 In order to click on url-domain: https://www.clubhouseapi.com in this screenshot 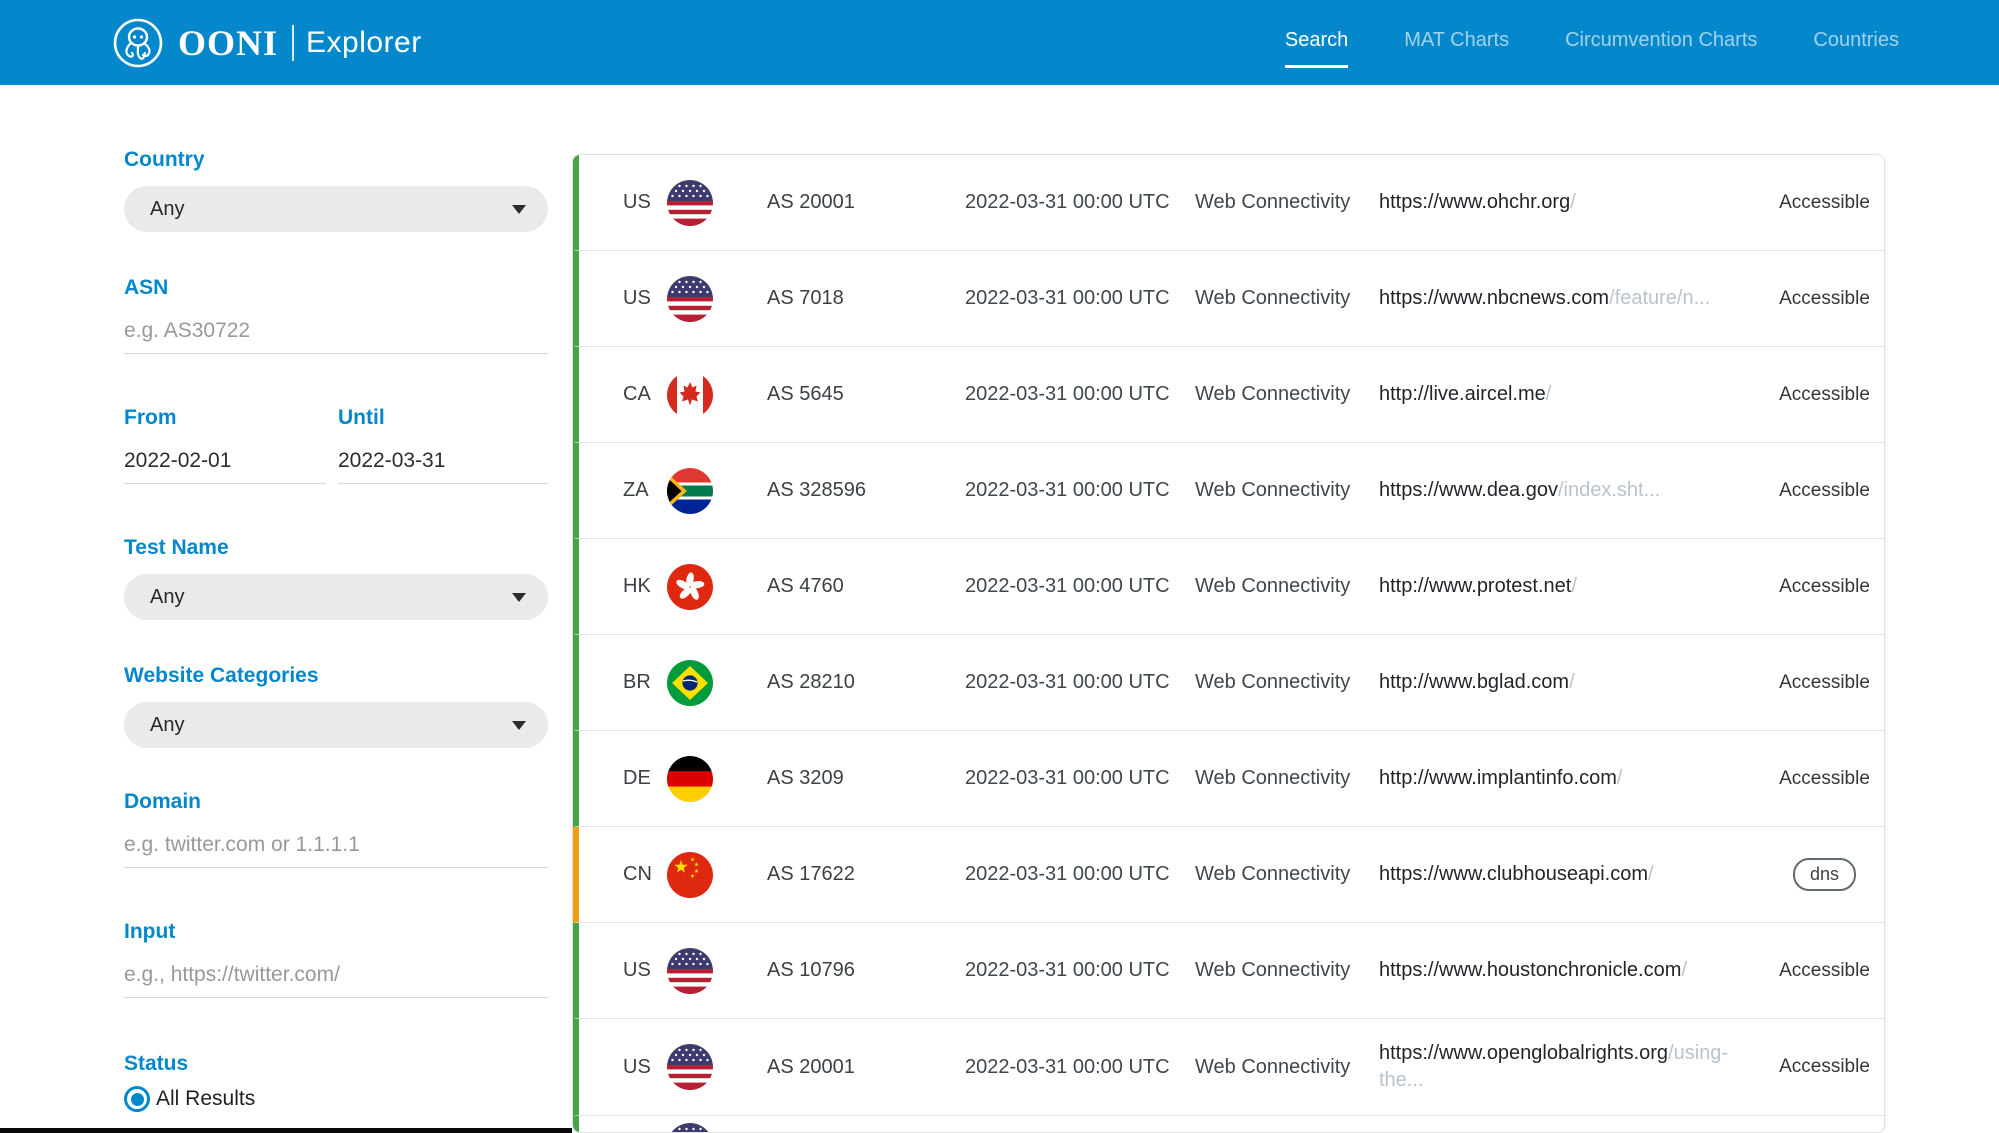, I will do `click(1514, 874)`.